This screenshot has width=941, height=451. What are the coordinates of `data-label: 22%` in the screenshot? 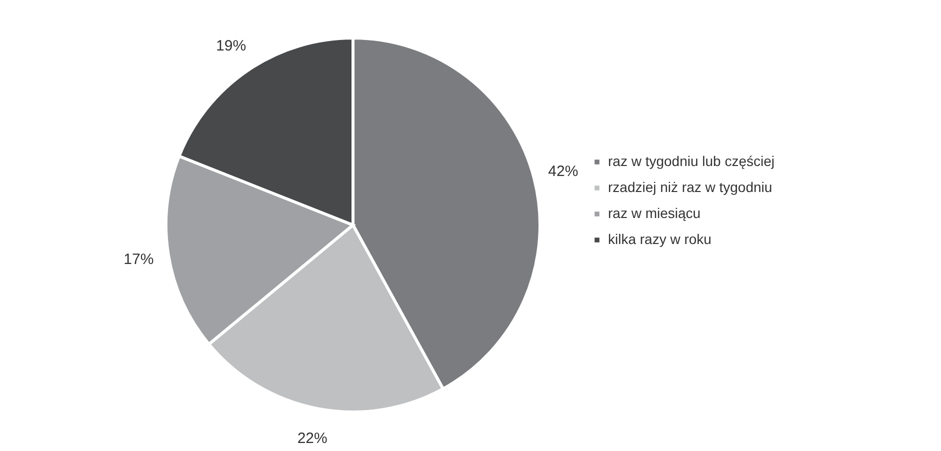 It's located at (312, 439).